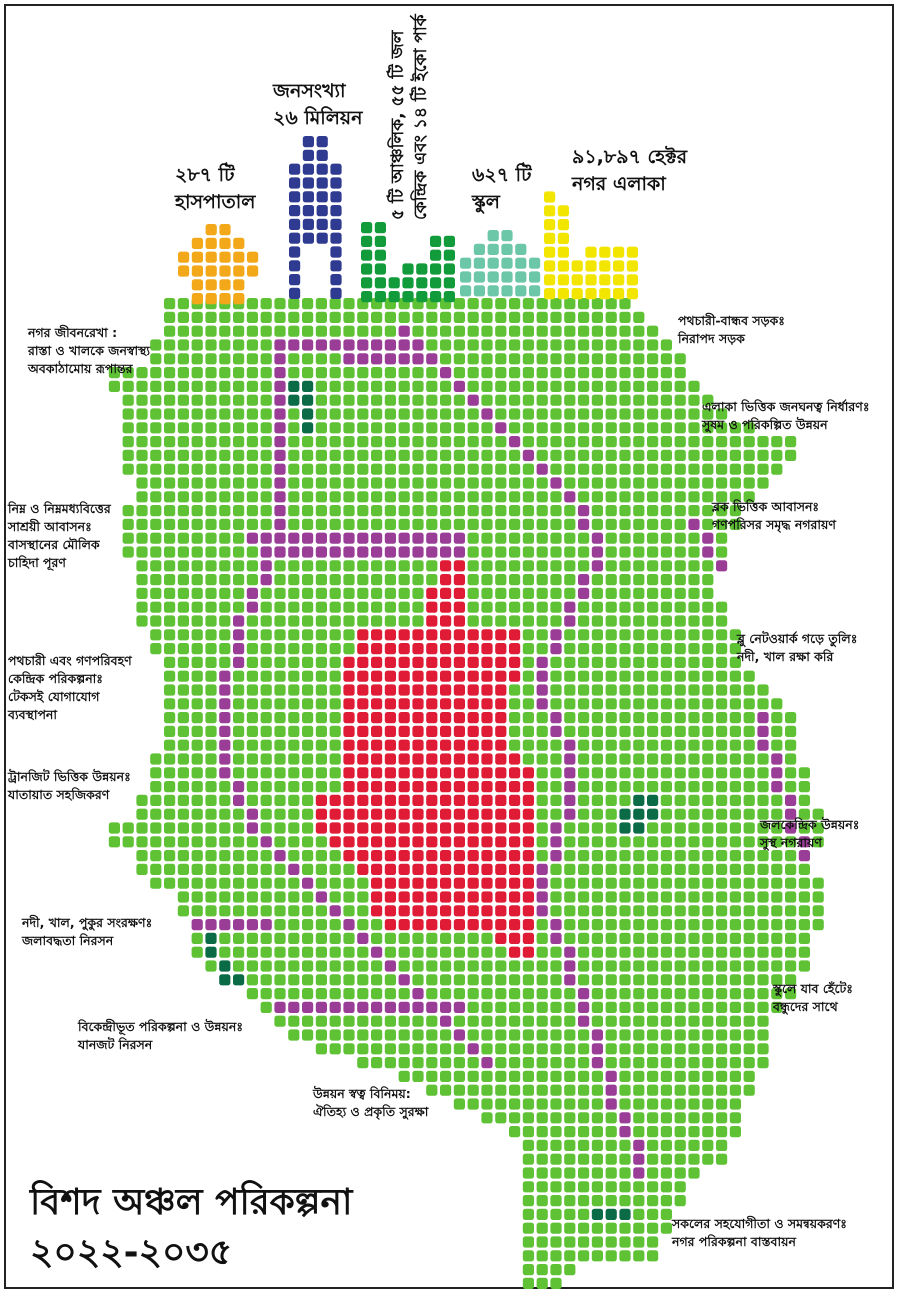 This screenshot has height=1295, width=900. What do you see at coordinates (486, 202) in the screenshot?
I see `school-label: স্কুল` at bounding box center [486, 202].